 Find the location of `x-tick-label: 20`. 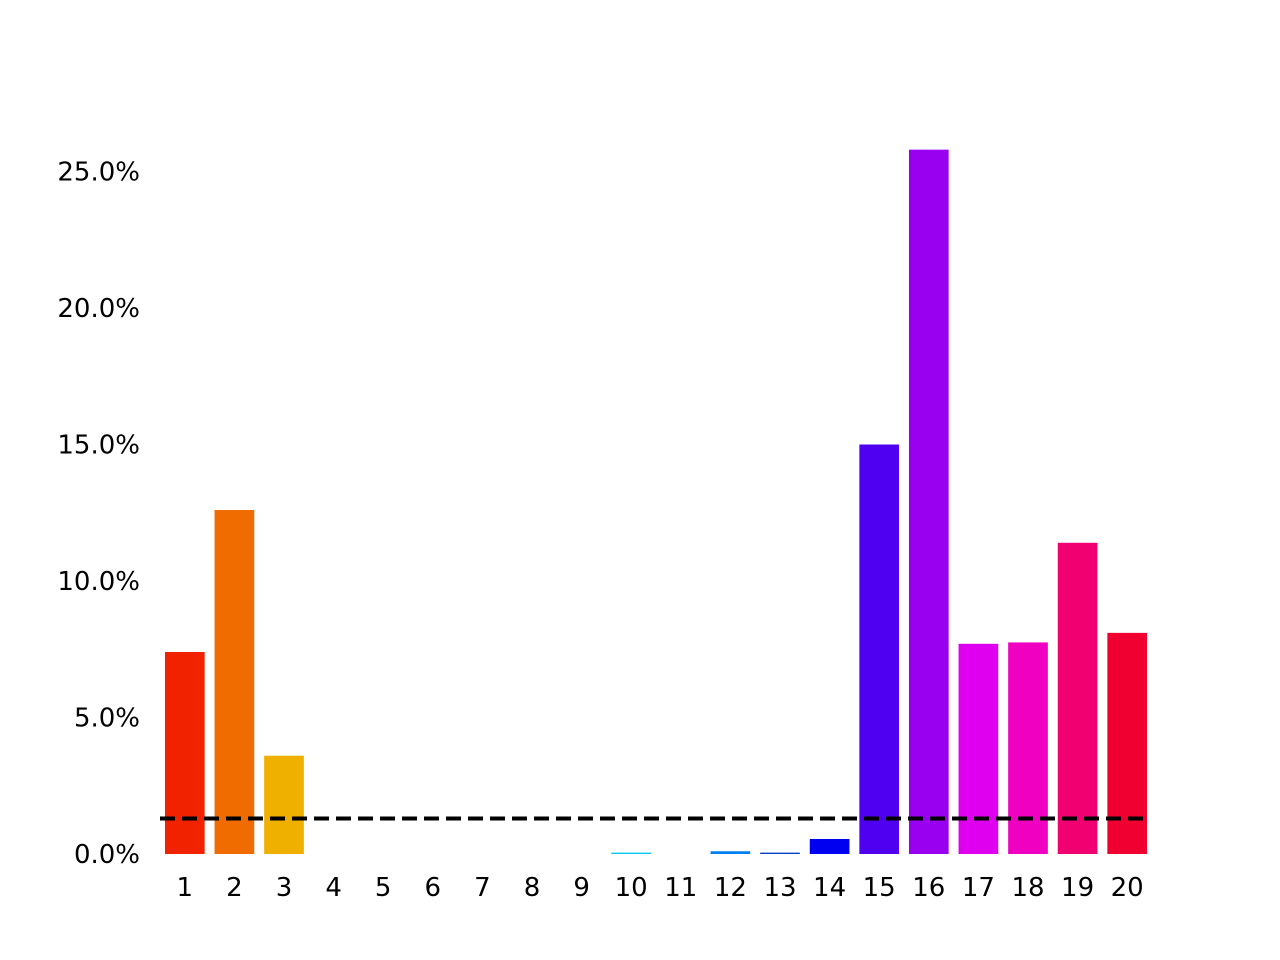

x-tick-label: 20 is located at coordinates (1127, 888).